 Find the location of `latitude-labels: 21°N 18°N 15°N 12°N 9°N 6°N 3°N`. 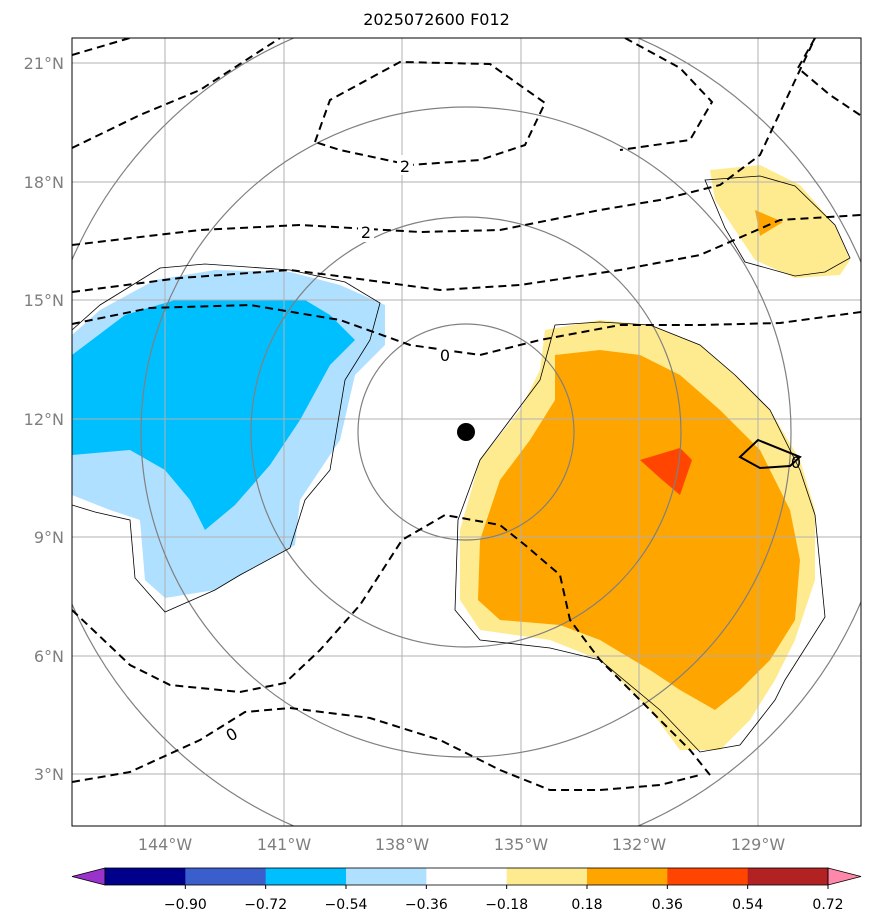

latitude-labels: 21°N 18°N 15°N 12°N 9°N 6°N 3°N is located at coordinates (44, 419).